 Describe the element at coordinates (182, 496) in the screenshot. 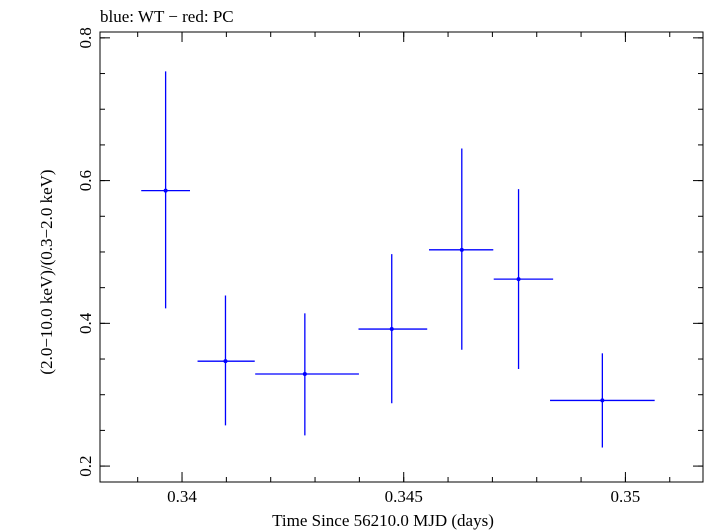

I see `x-tick-label: 0.34` at that location.